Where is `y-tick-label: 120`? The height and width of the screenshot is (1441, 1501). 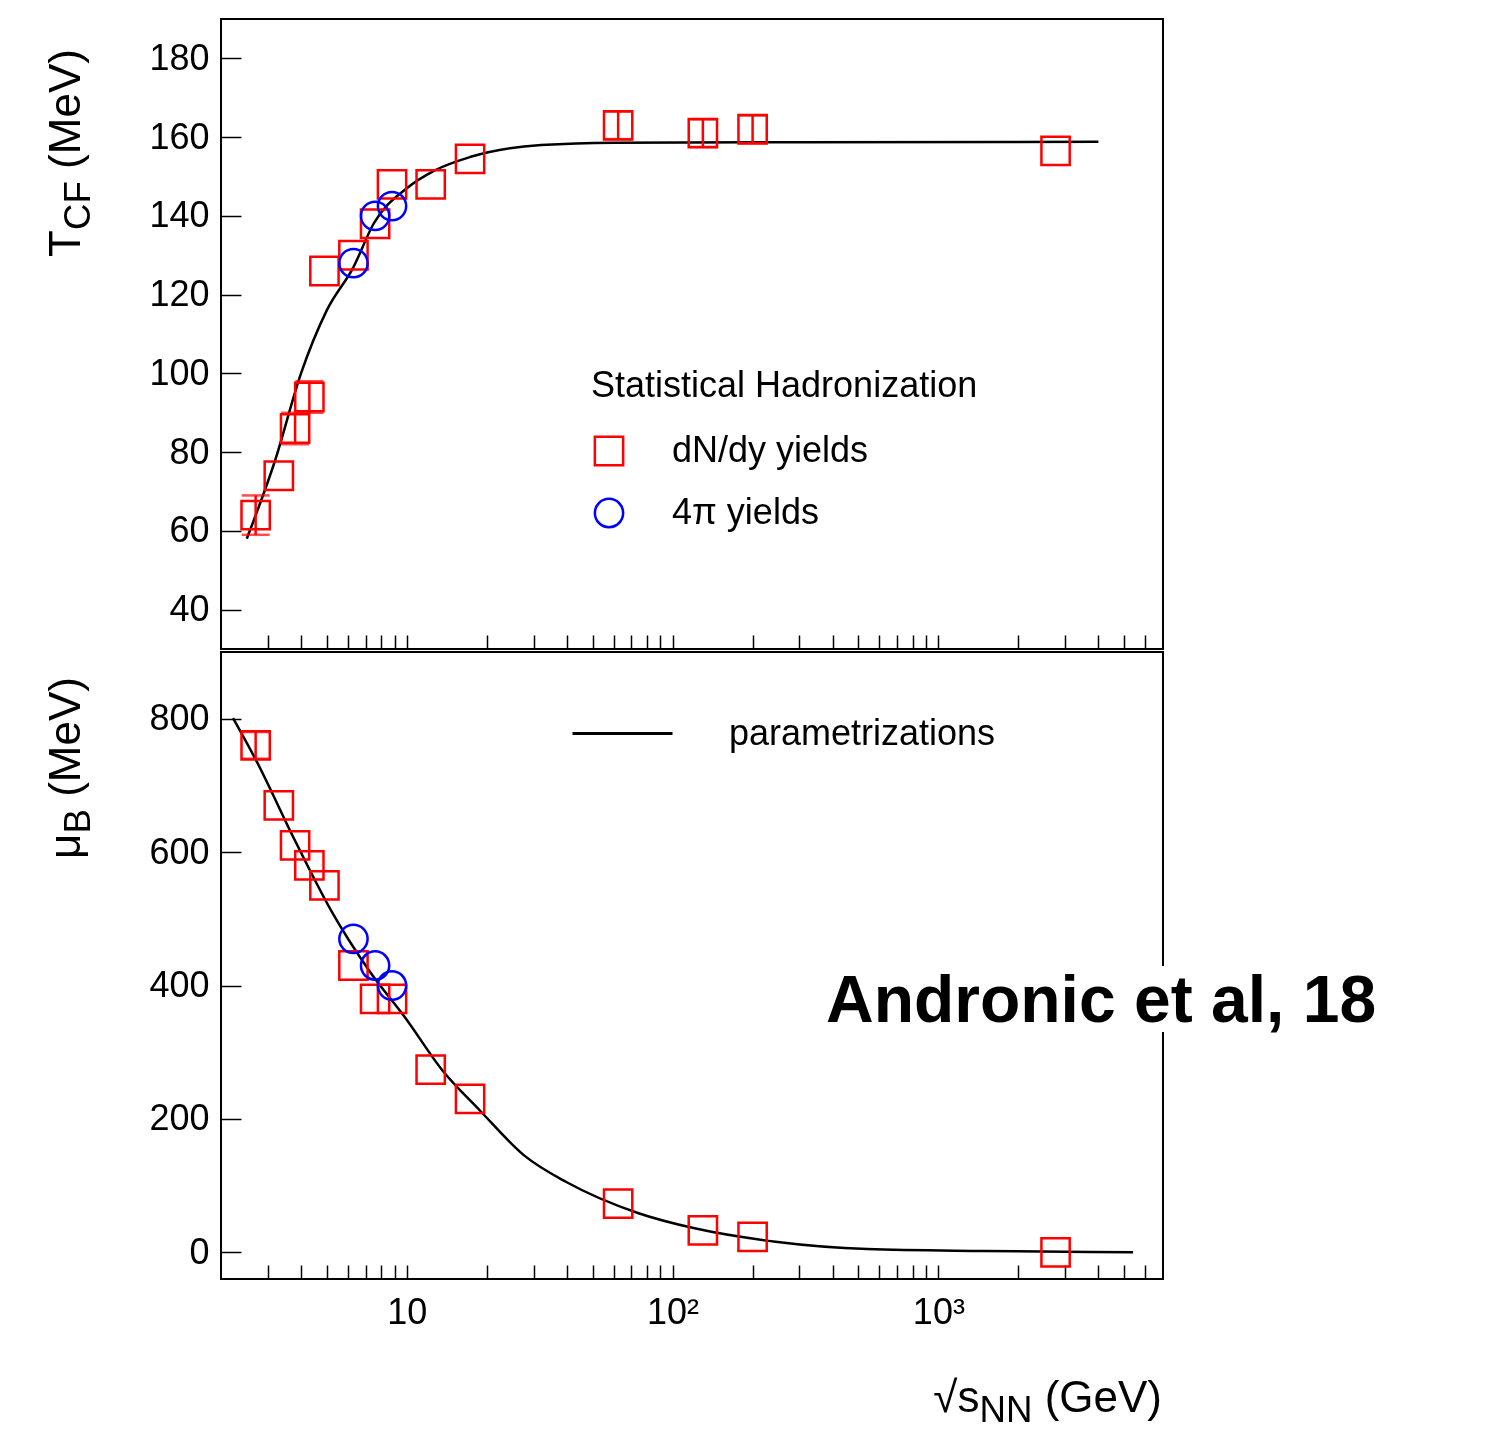
y-tick-label: 120 is located at coordinates (179, 294).